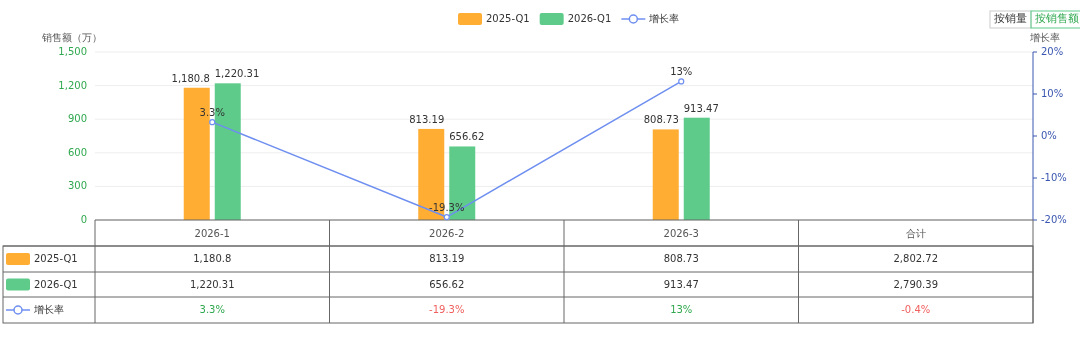 The width and height of the screenshot is (1080, 344). What do you see at coordinates (72, 51) in the screenshot?
I see `y-tick-label: 1,500` at bounding box center [72, 51].